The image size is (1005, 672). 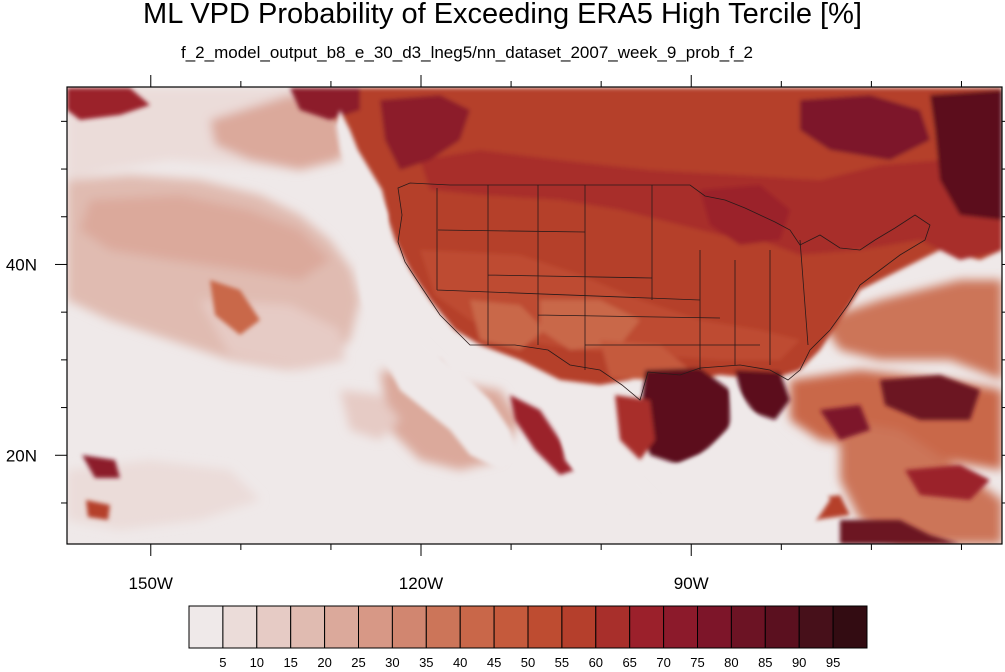 I want to click on colorbar-label: 55, so click(x=562, y=662).